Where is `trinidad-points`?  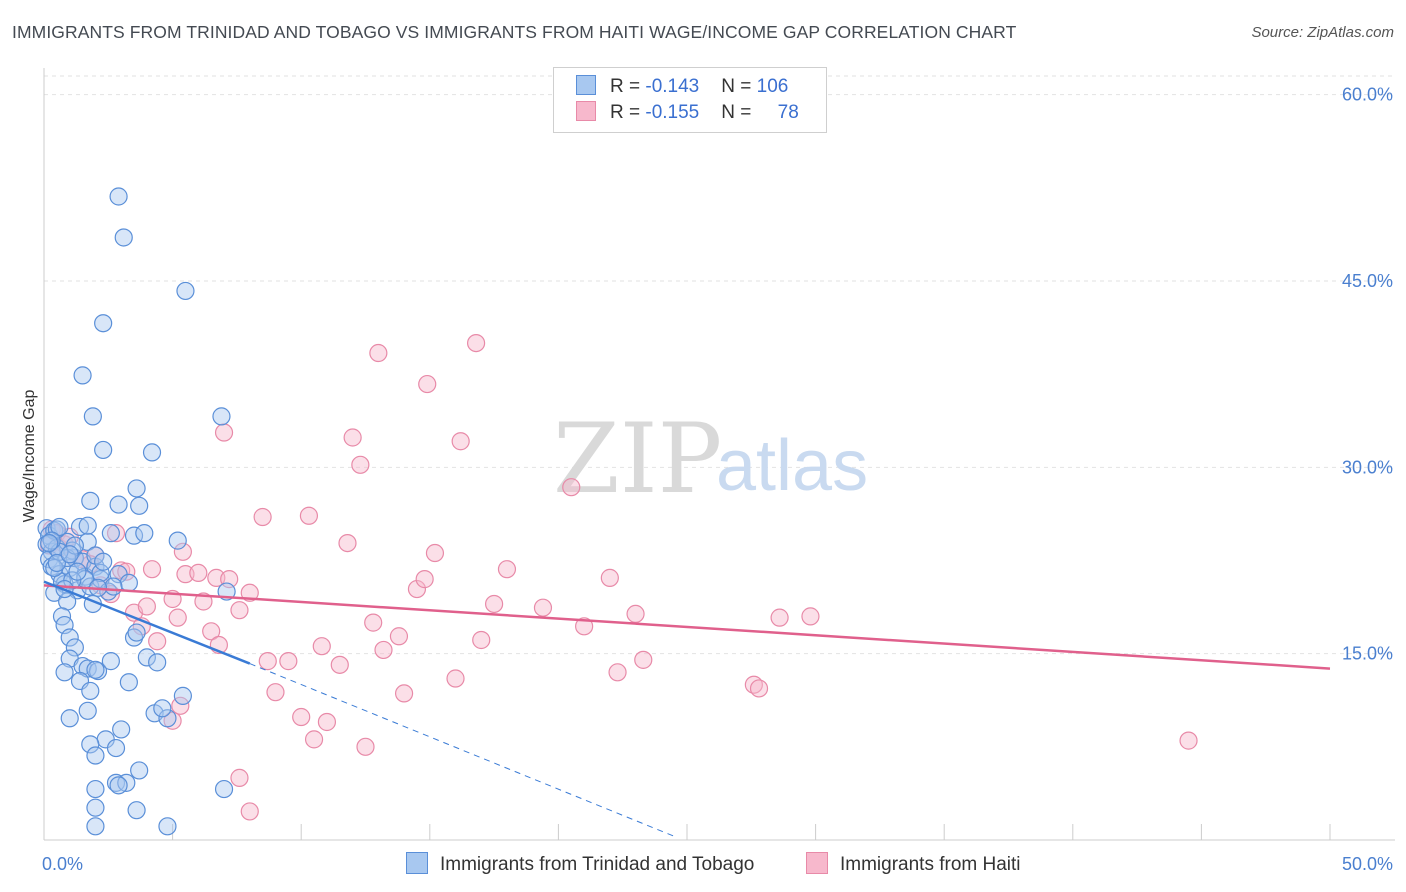
trinidad-points is located at coordinates (136, 511).